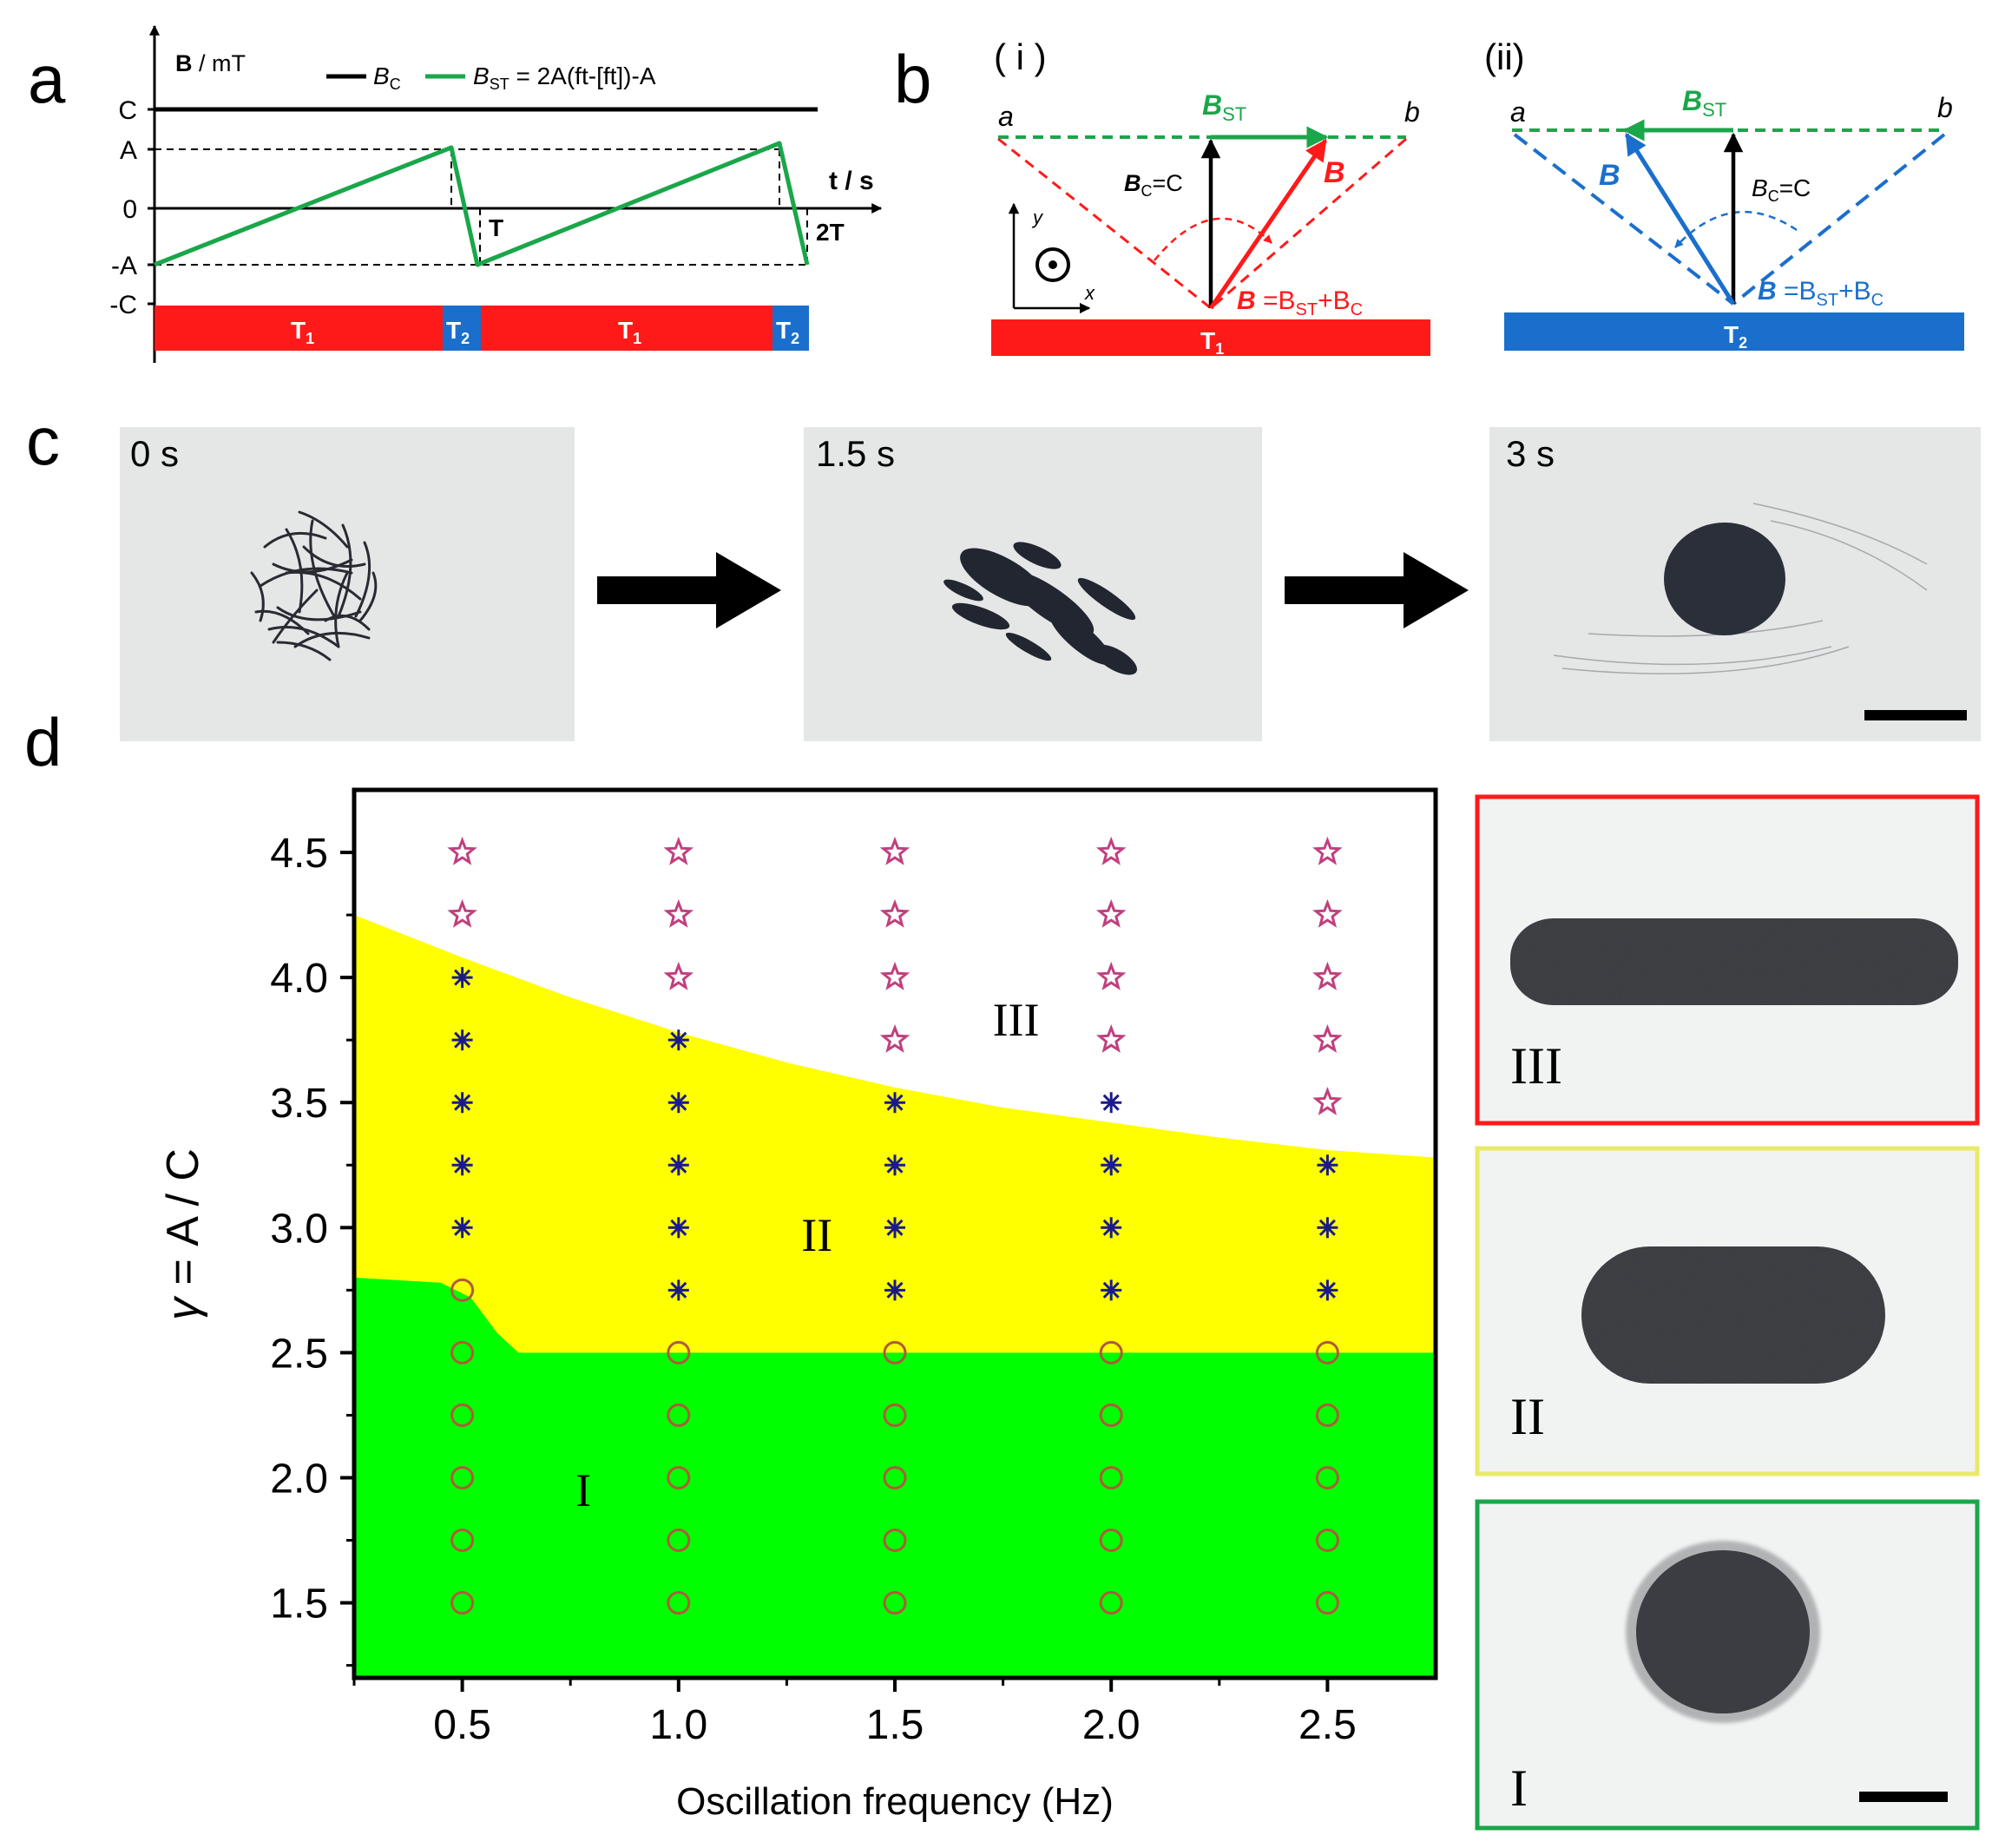 Image resolution: width=1992 pixels, height=1848 pixels. I want to click on side-image-I-label: I, so click(1519, 1788).